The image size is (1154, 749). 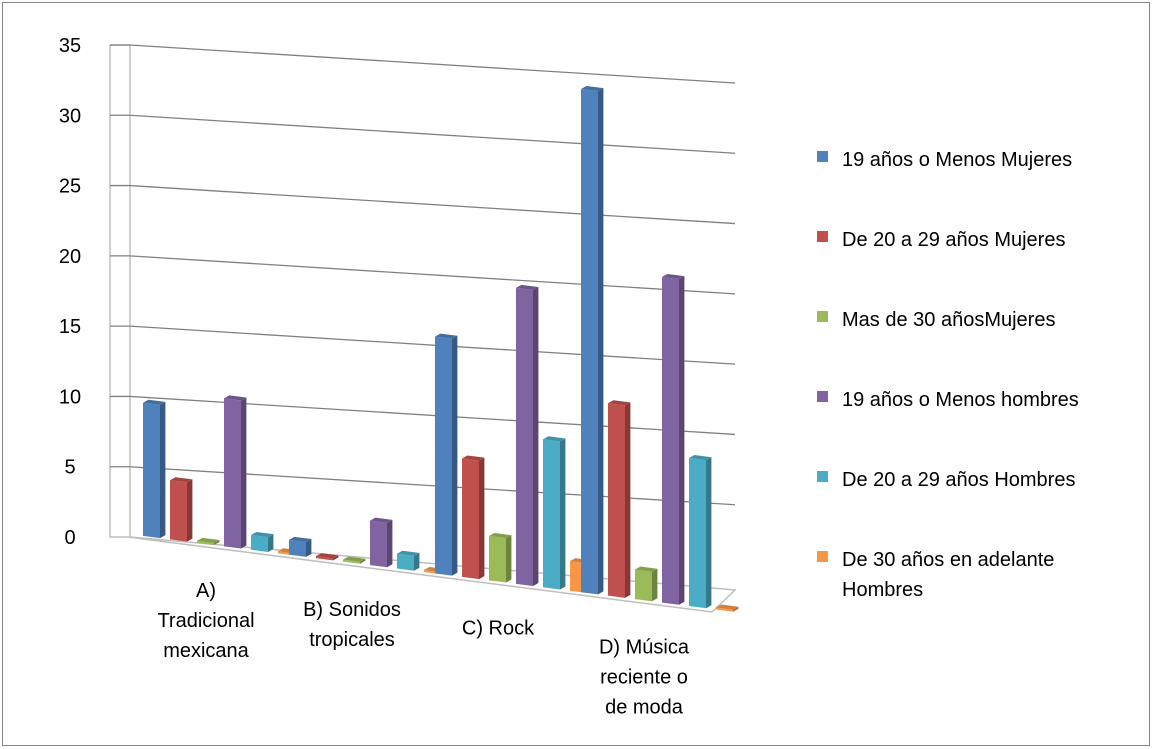 I want to click on legend-item: De 20 a 29 años Hombres, so click(x=946, y=480).